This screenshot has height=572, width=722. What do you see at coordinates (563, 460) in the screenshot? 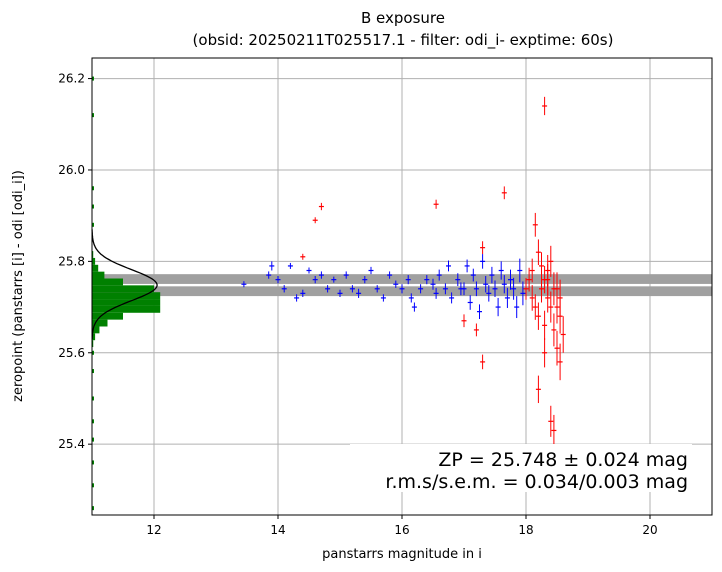
I see `zp-annotation: ZP = 25.748 ± 0.024 mag` at bounding box center [563, 460].